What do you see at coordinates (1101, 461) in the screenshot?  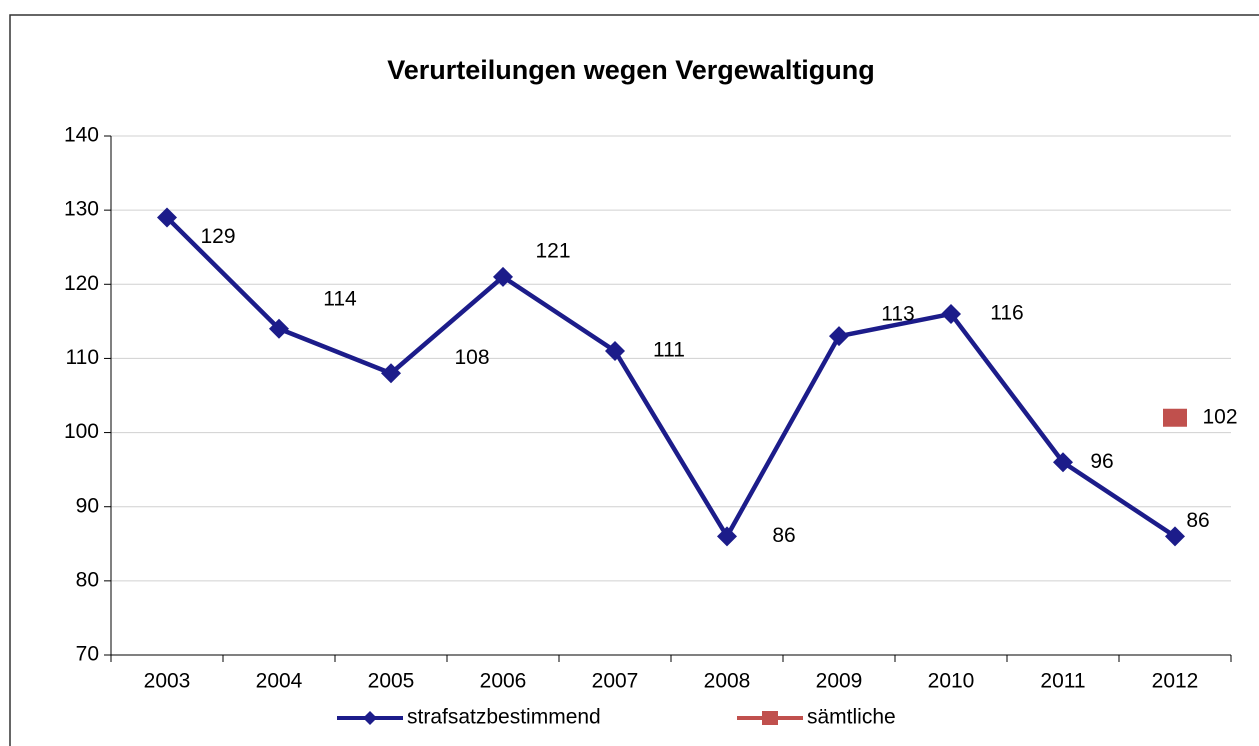 I see `data-label: 96` at bounding box center [1101, 461].